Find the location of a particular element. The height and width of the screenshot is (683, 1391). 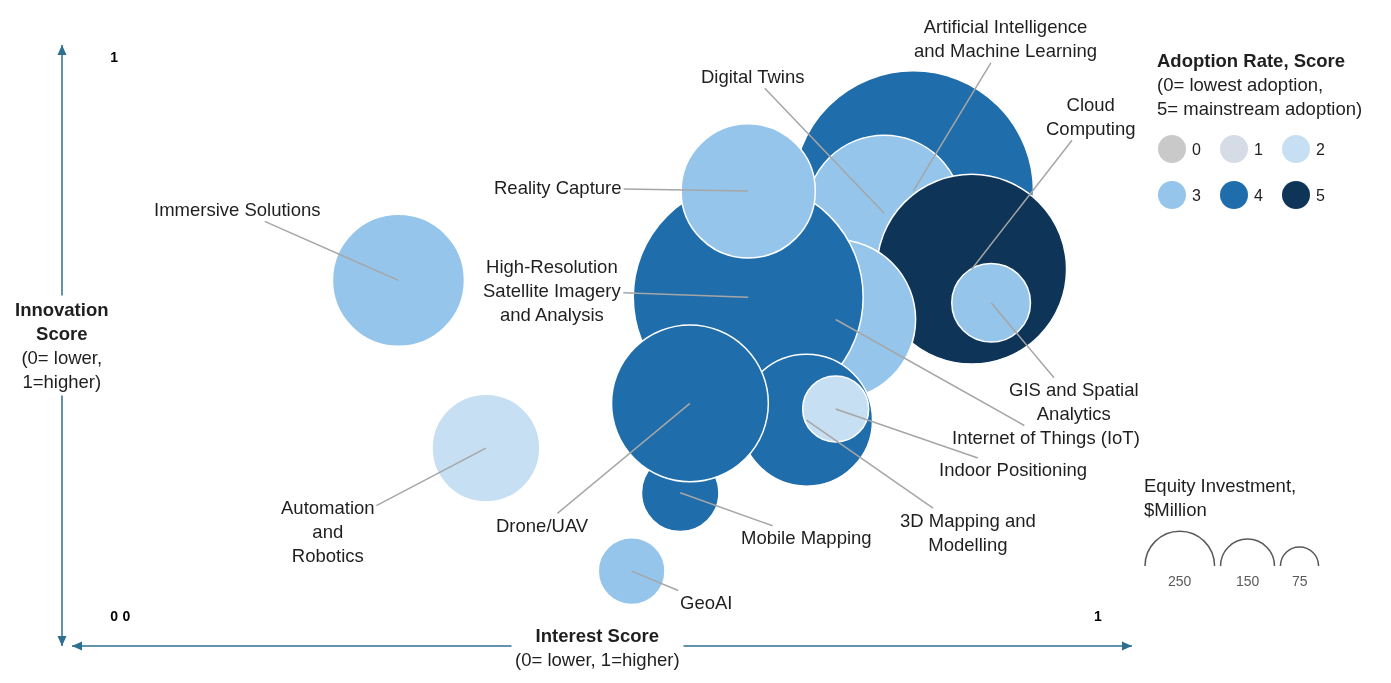

annotation: GIS and Spatial Analytics is located at coordinates (1074, 402).